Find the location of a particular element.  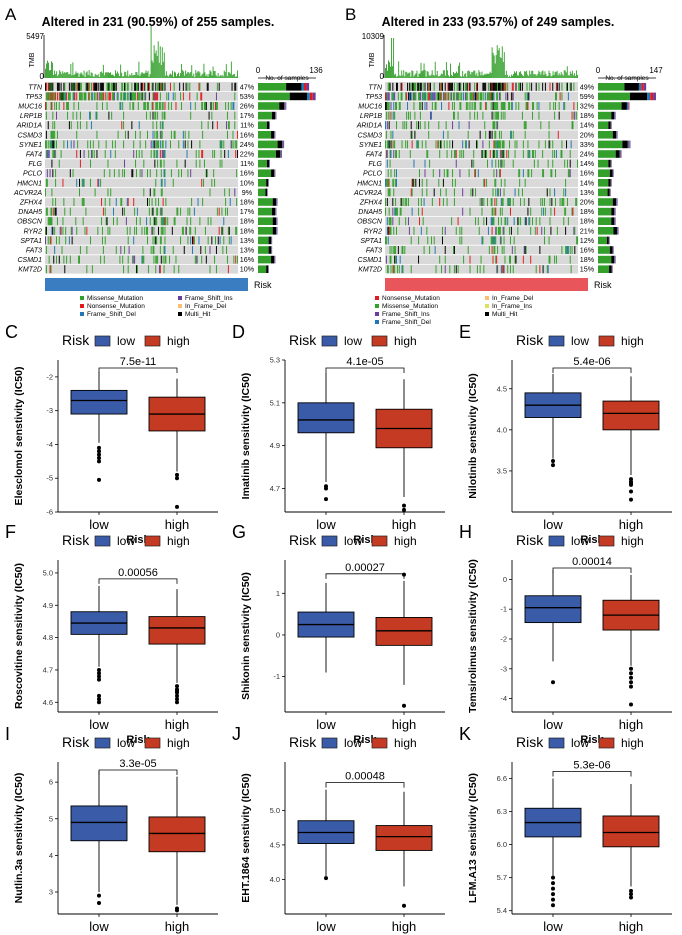

gene-percent: 20% is located at coordinates (587, 202).